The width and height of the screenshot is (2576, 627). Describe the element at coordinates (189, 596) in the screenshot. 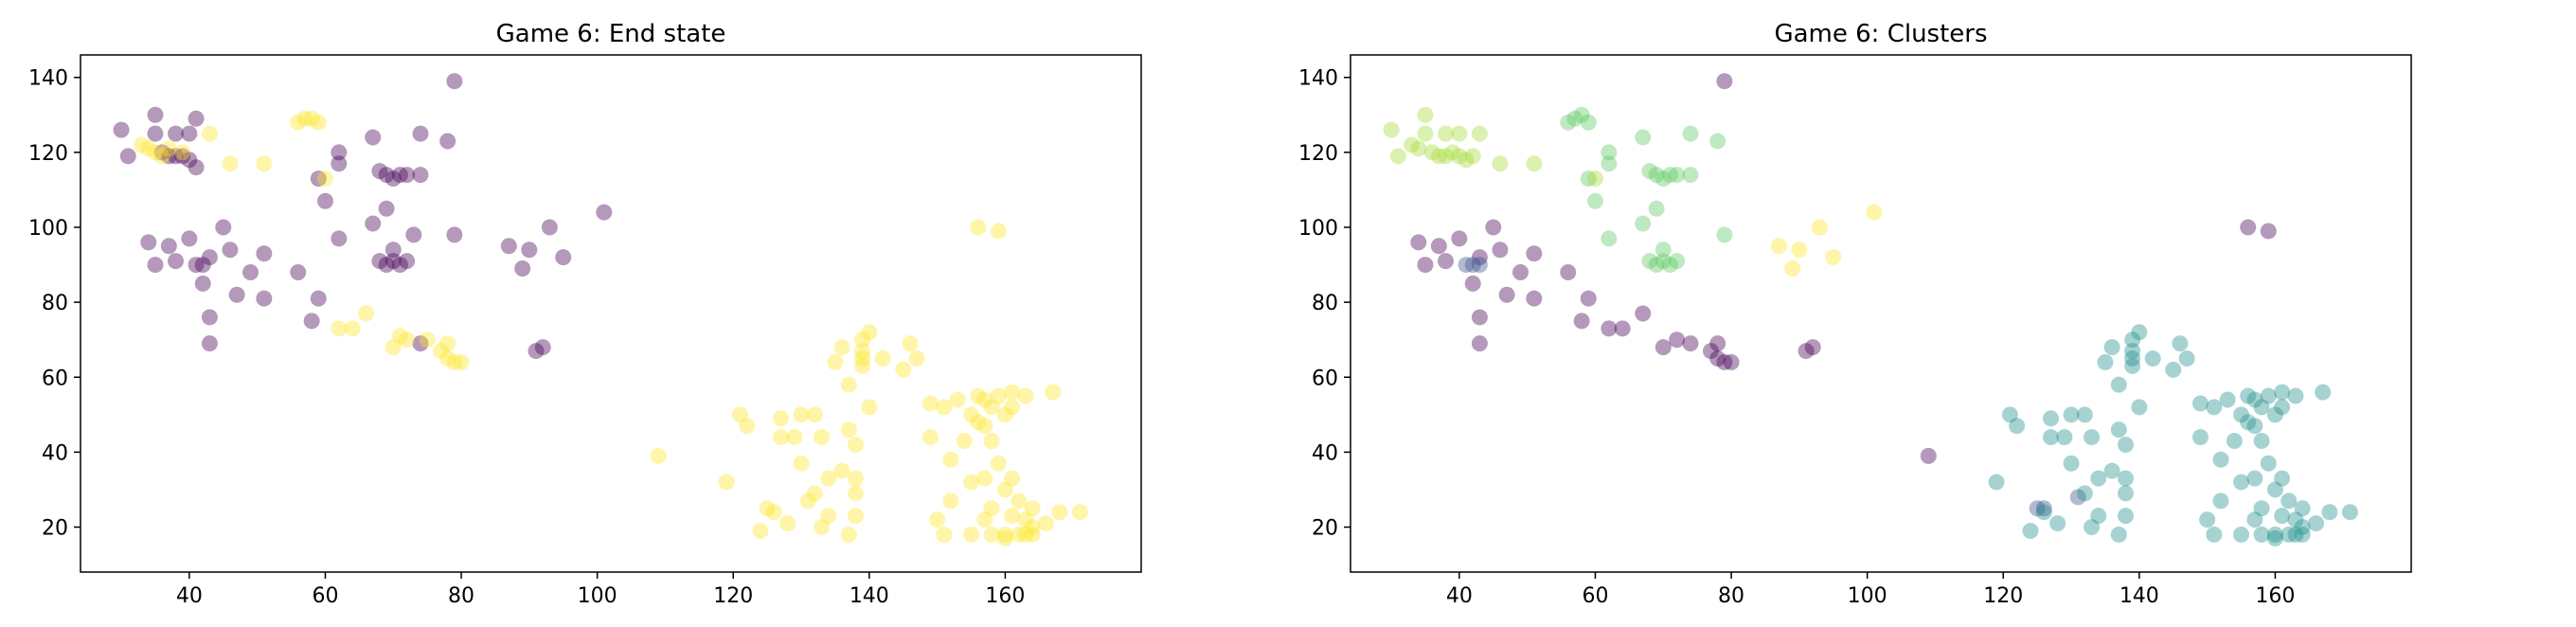

I see `x-tick-label: 40` at that location.